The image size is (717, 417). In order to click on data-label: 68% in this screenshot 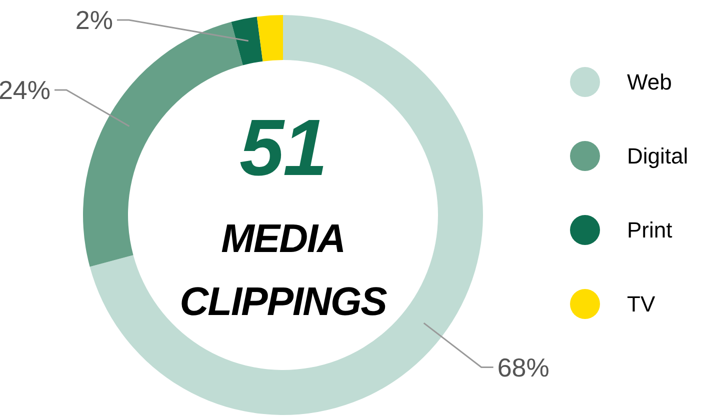, I will do `click(523, 367)`.